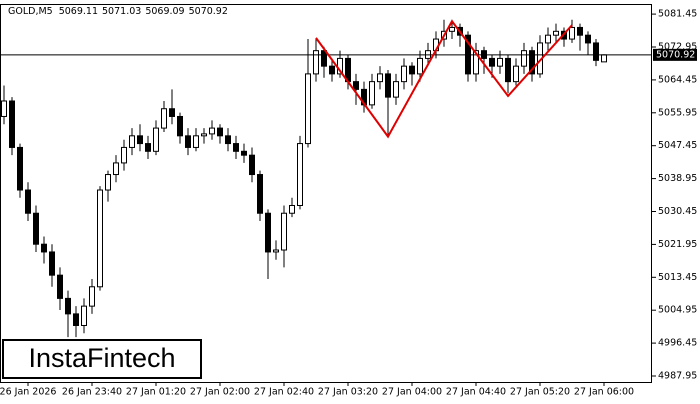 The height and width of the screenshot is (404, 700). What do you see at coordinates (412, 392) in the screenshot?
I see `x-tick-label: 27 Jan 04:00` at bounding box center [412, 392].